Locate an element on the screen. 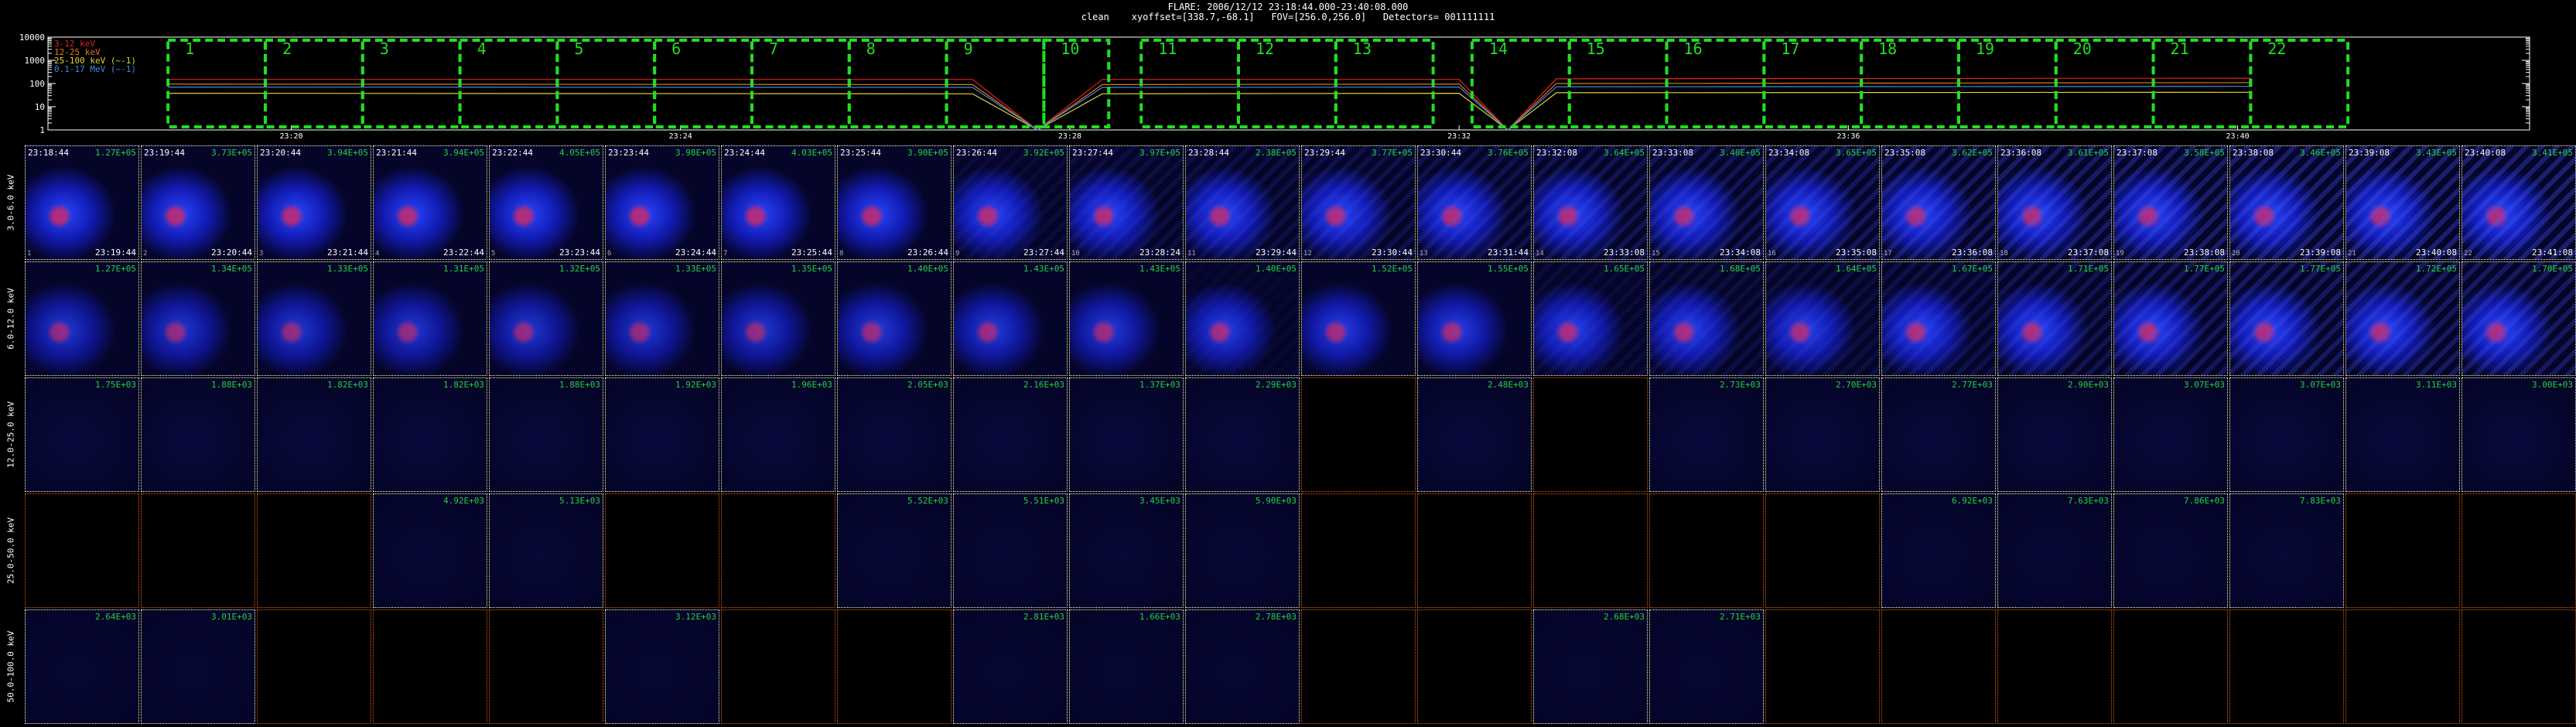 Image resolution: width=2576 pixels, height=727 pixels. image-cell: 2.48E+03 is located at coordinates (1474, 434).